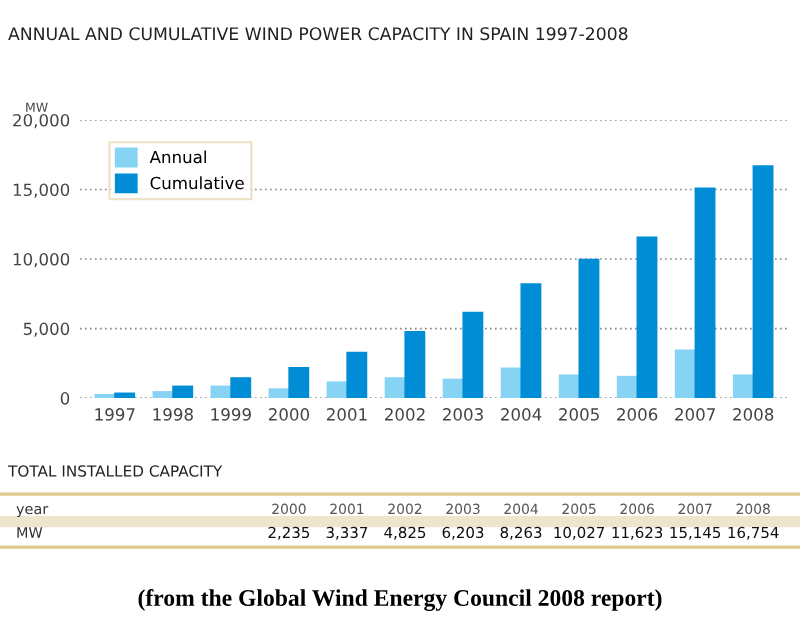  Describe the element at coordinates (197, 183) in the screenshot. I see `legend-label: Cumulative` at that location.